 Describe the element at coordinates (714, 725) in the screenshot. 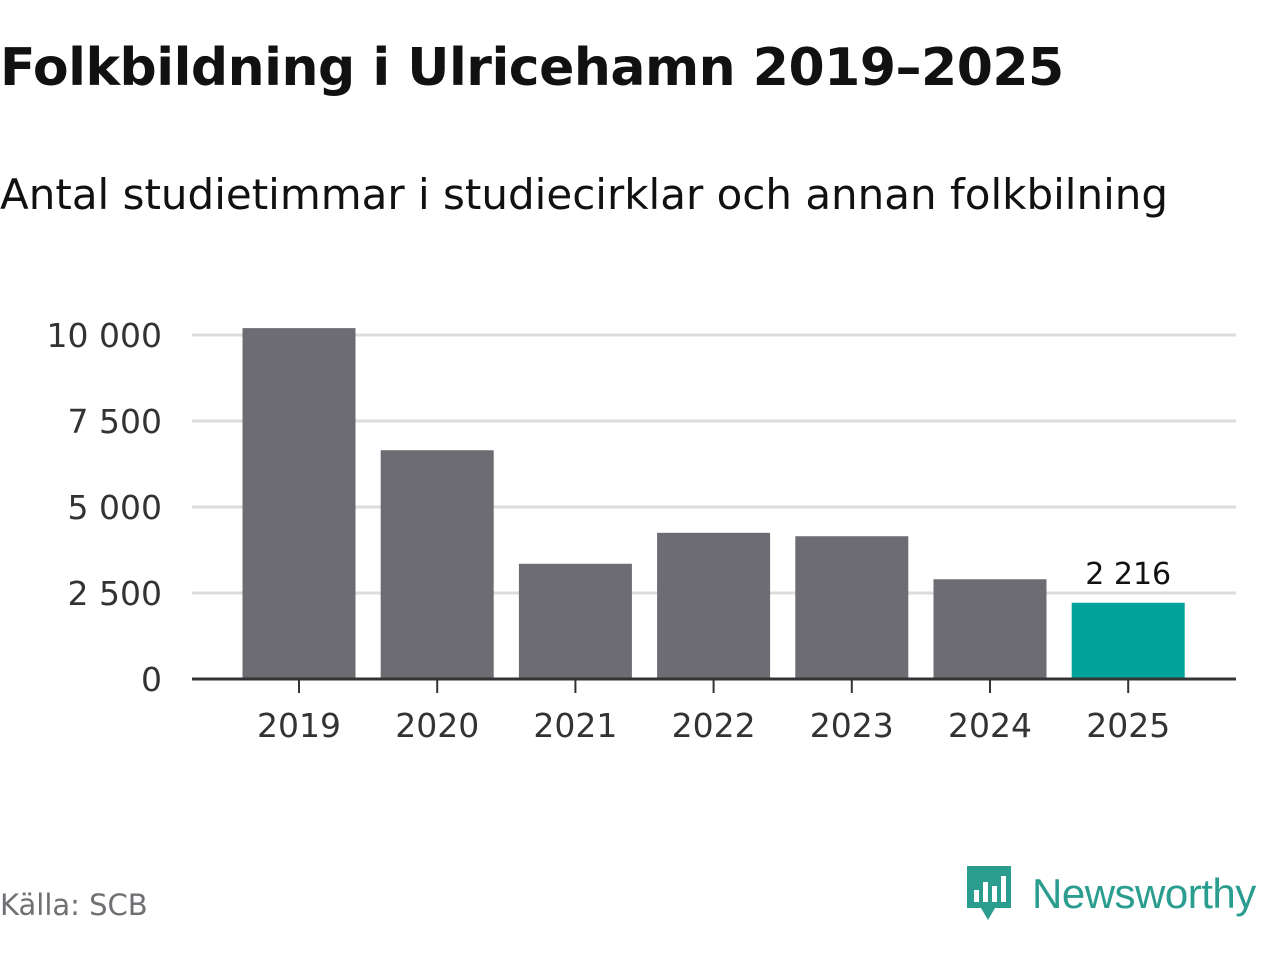

I see `x-tick-label: 2022` at that location.